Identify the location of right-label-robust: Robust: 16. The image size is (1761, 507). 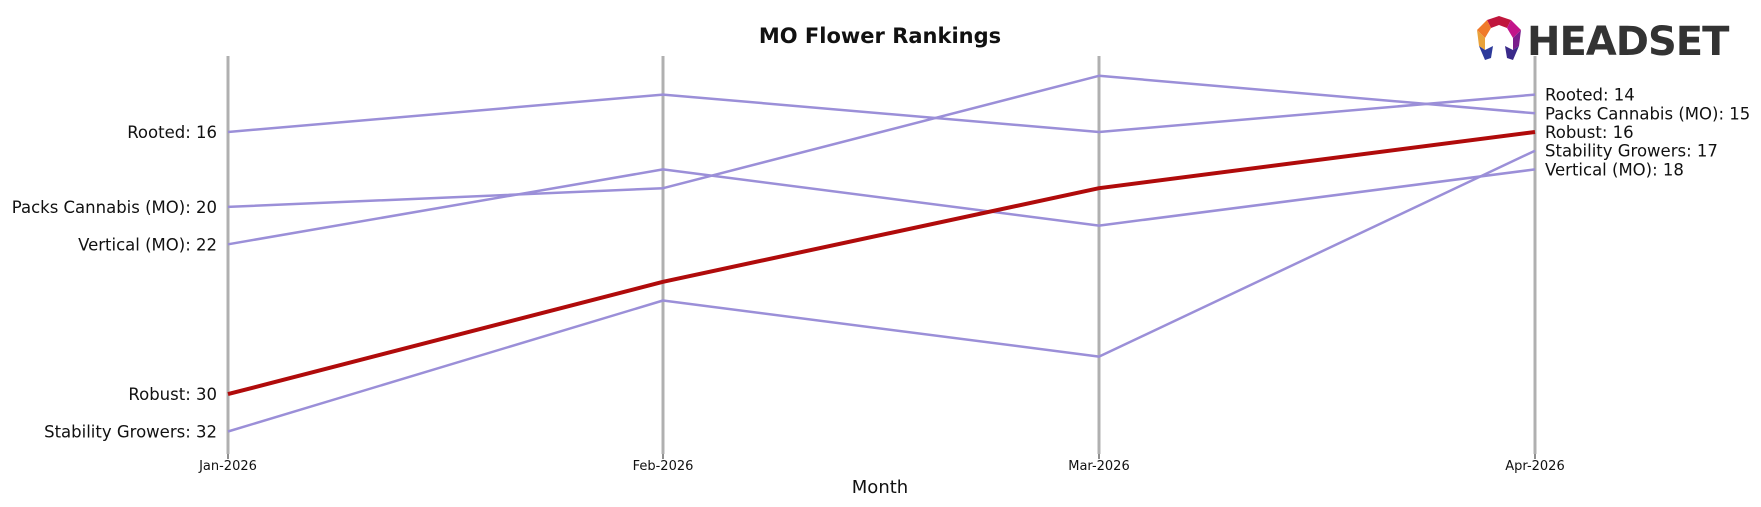
(1589, 132).